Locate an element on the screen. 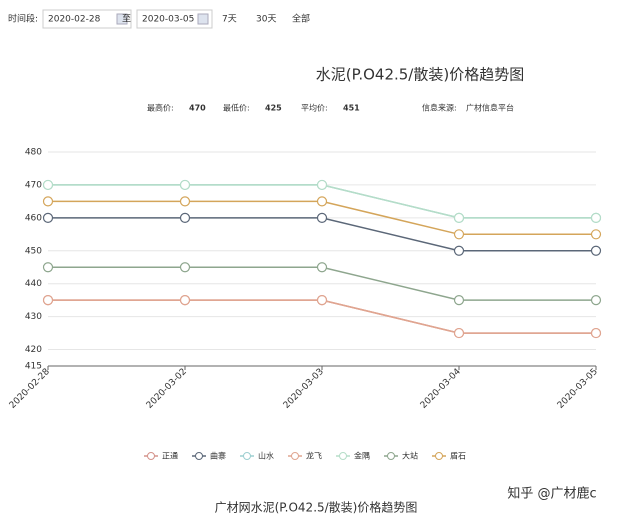  stat-value: 451 is located at coordinates (351, 108).